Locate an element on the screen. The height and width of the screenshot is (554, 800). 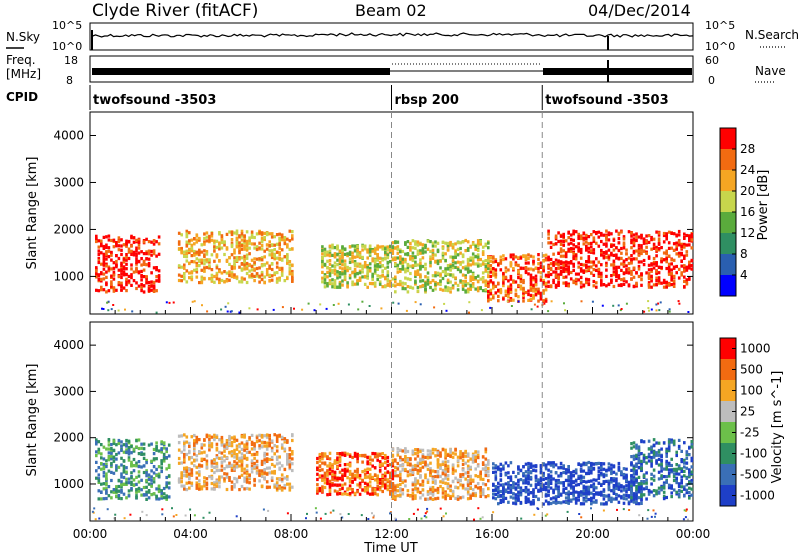
colorbar-segment is located at coordinates (728, 180).